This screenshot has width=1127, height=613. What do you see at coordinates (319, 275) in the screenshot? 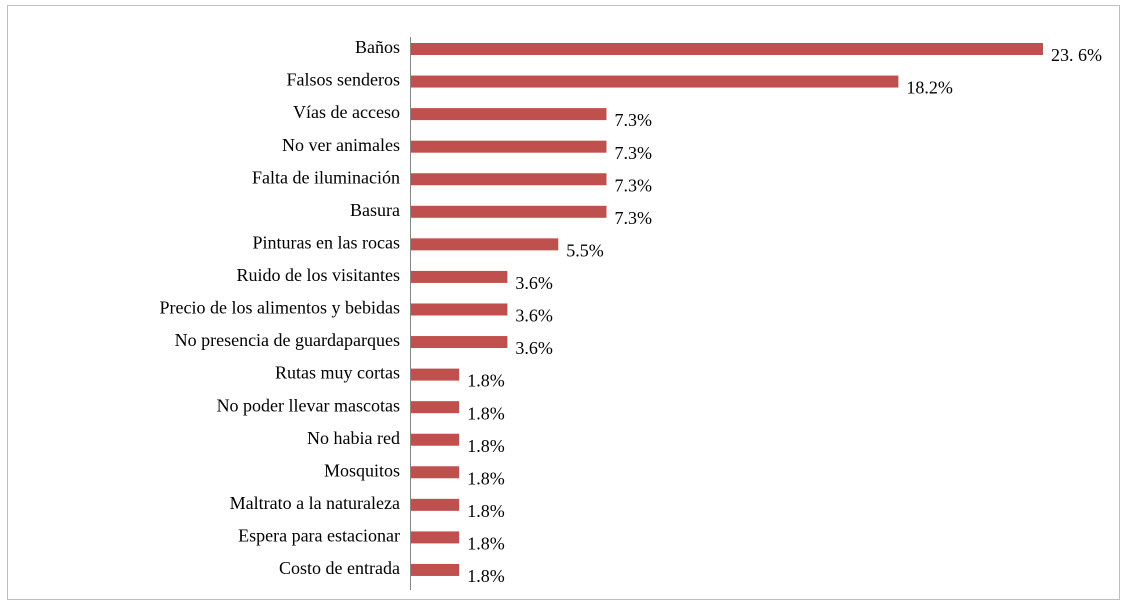
I see `category-label: Ruido de los visitantes` at bounding box center [319, 275].